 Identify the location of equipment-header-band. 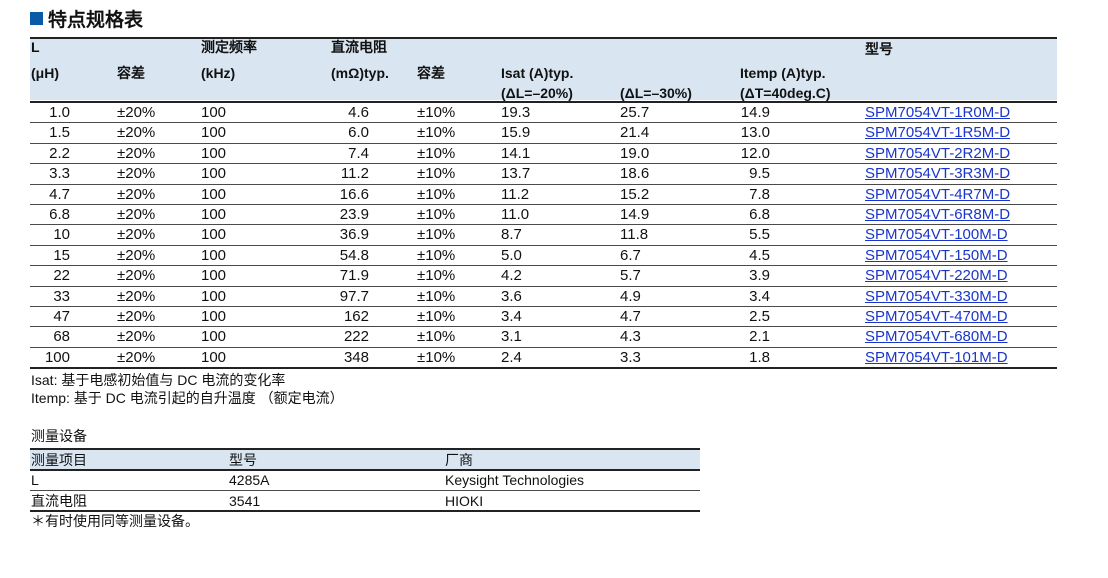
(365, 459).